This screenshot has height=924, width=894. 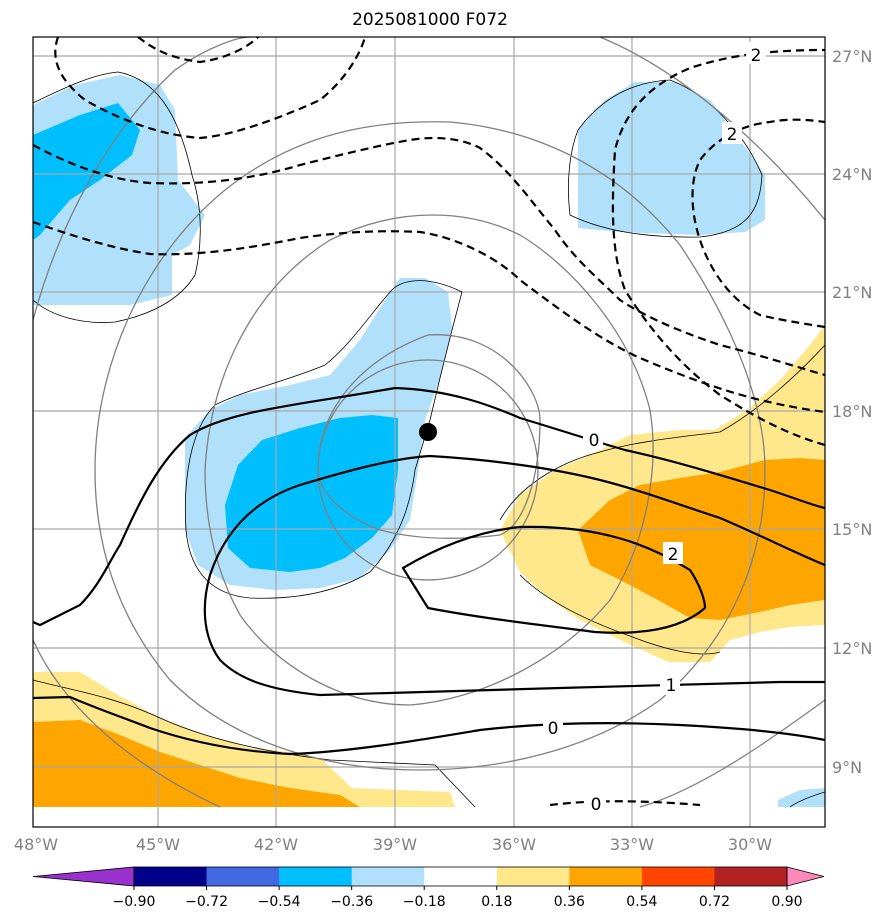 I want to click on lon-label: 42°W, so click(x=276, y=844).